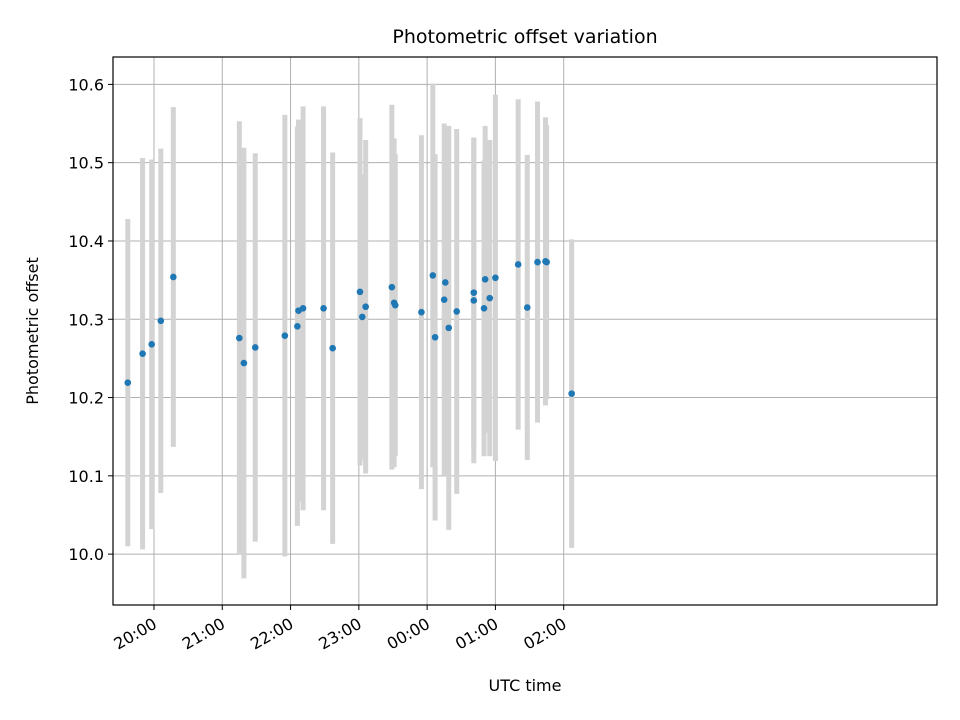 This screenshot has height=720, width=960. I want to click on y-tick-label: 10.0, so click(86, 554).